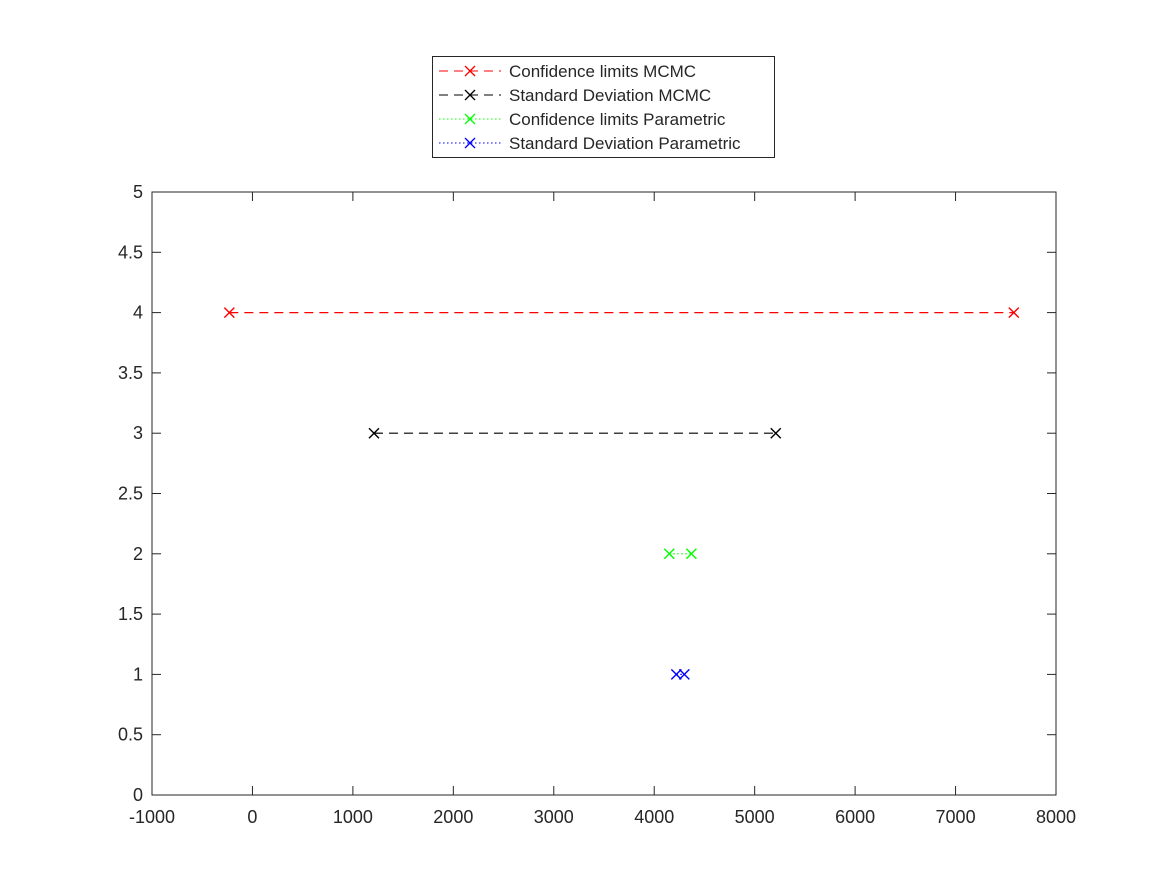 This screenshot has width=1167, height=875. I want to click on legend-item-stddev-parametric: Standard Deviation Parametric, so click(603, 143).